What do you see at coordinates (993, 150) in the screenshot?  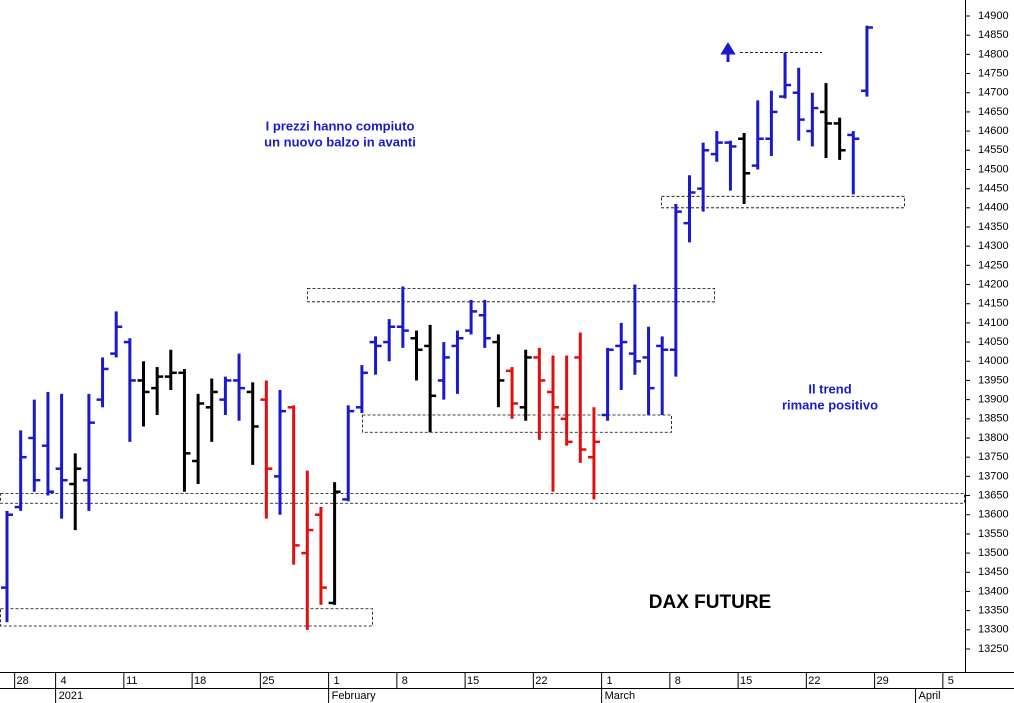 I see `y-tick-label: 14550` at bounding box center [993, 150].